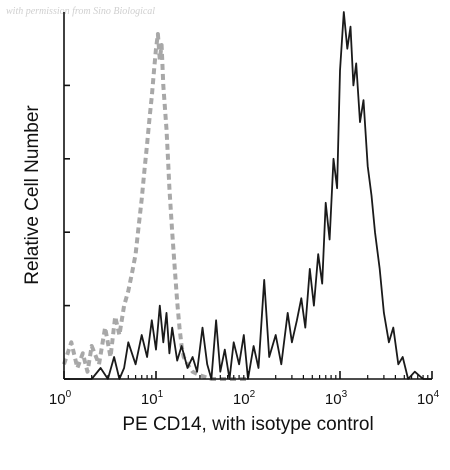  What do you see at coordinates (253, 394) in the screenshot?
I see `x-tick-label-exponent: 2` at bounding box center [253, 394].